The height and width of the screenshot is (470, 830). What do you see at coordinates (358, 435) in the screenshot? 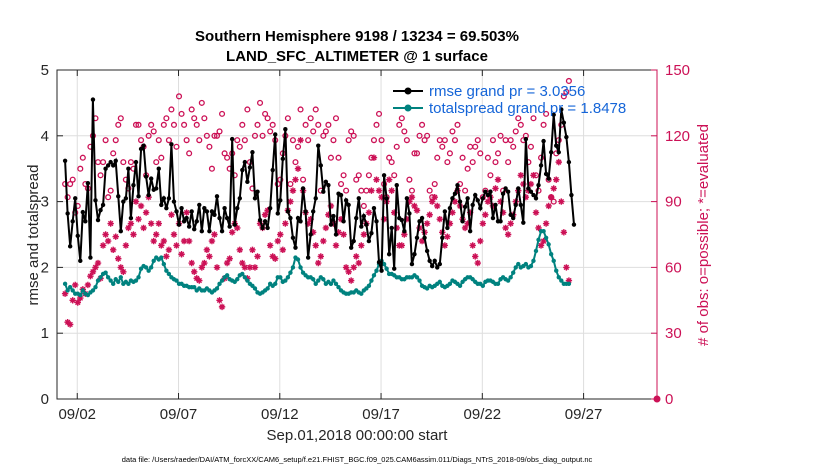
I see `x-axis-label: Sep.01,2018 00:00:00 start` at bounding box center [358, 435].